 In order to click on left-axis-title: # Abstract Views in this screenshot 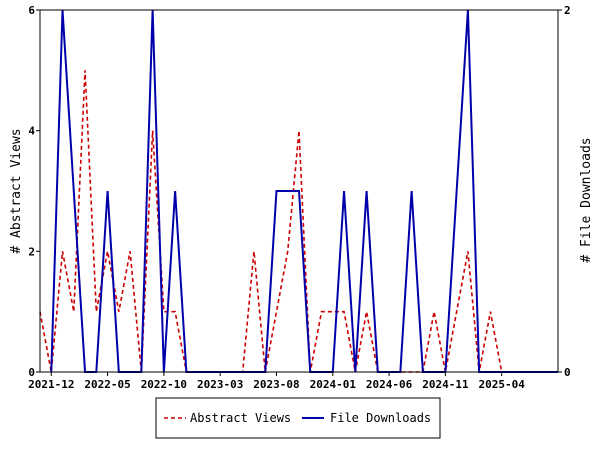, I will do `click(16, 190)`.